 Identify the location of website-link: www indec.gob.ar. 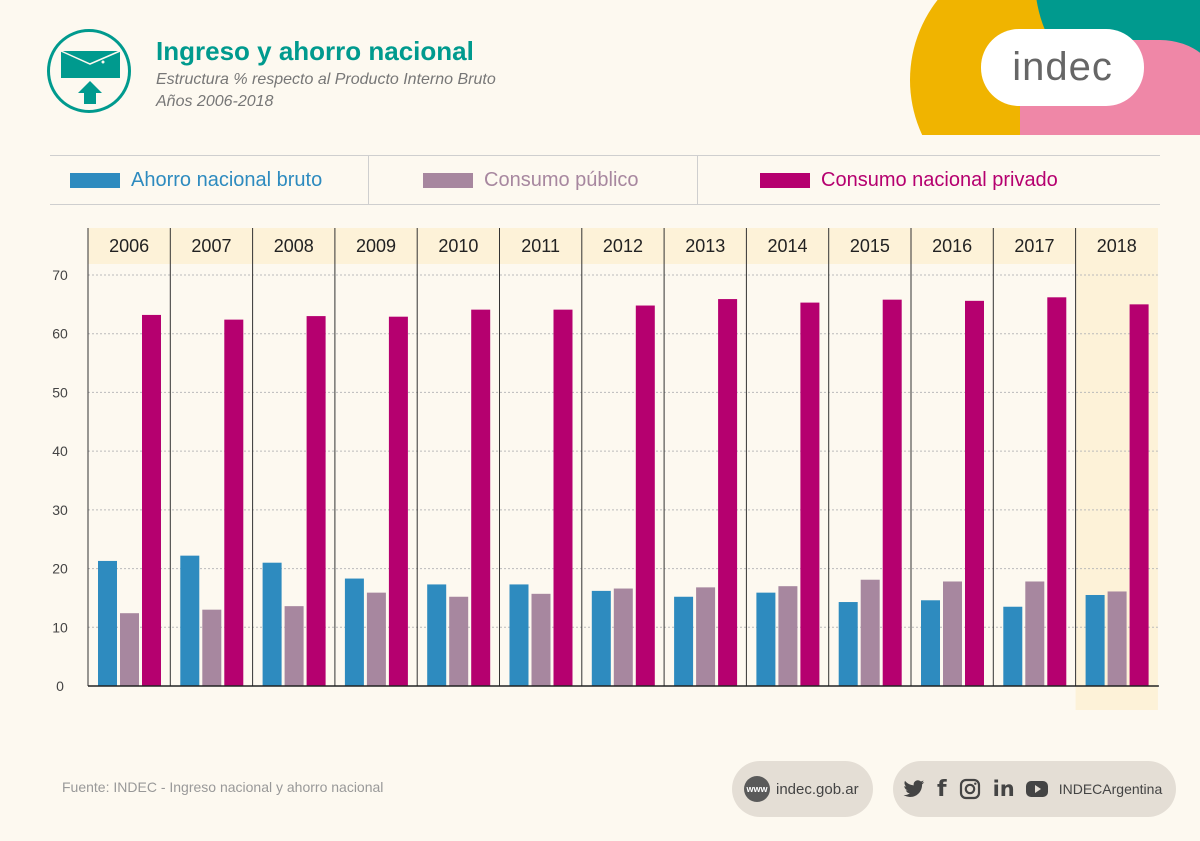
(802, 789).